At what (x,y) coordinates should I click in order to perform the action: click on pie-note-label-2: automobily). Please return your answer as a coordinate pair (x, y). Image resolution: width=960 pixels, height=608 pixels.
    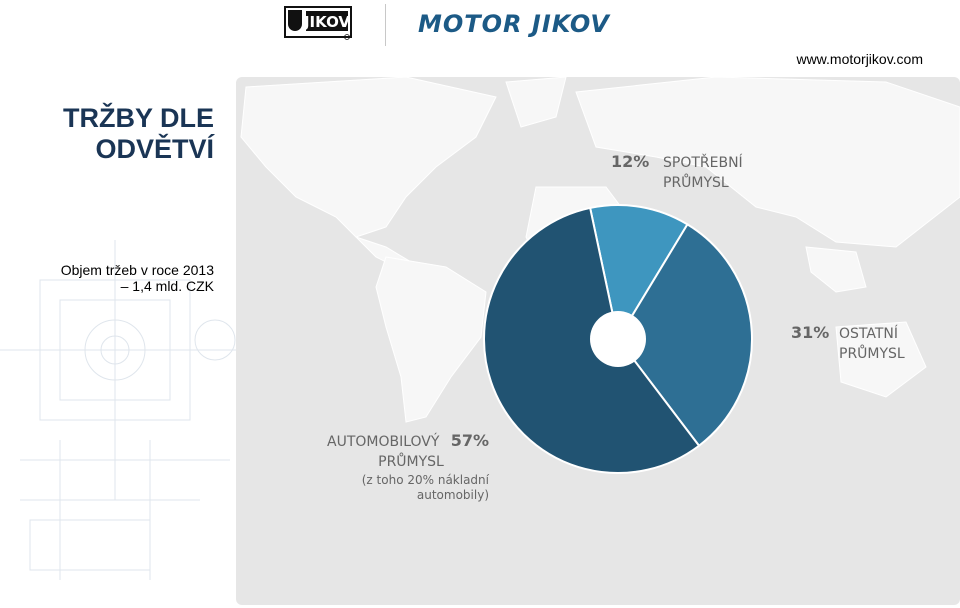
    Looking at the image, I should click on (453, 495).